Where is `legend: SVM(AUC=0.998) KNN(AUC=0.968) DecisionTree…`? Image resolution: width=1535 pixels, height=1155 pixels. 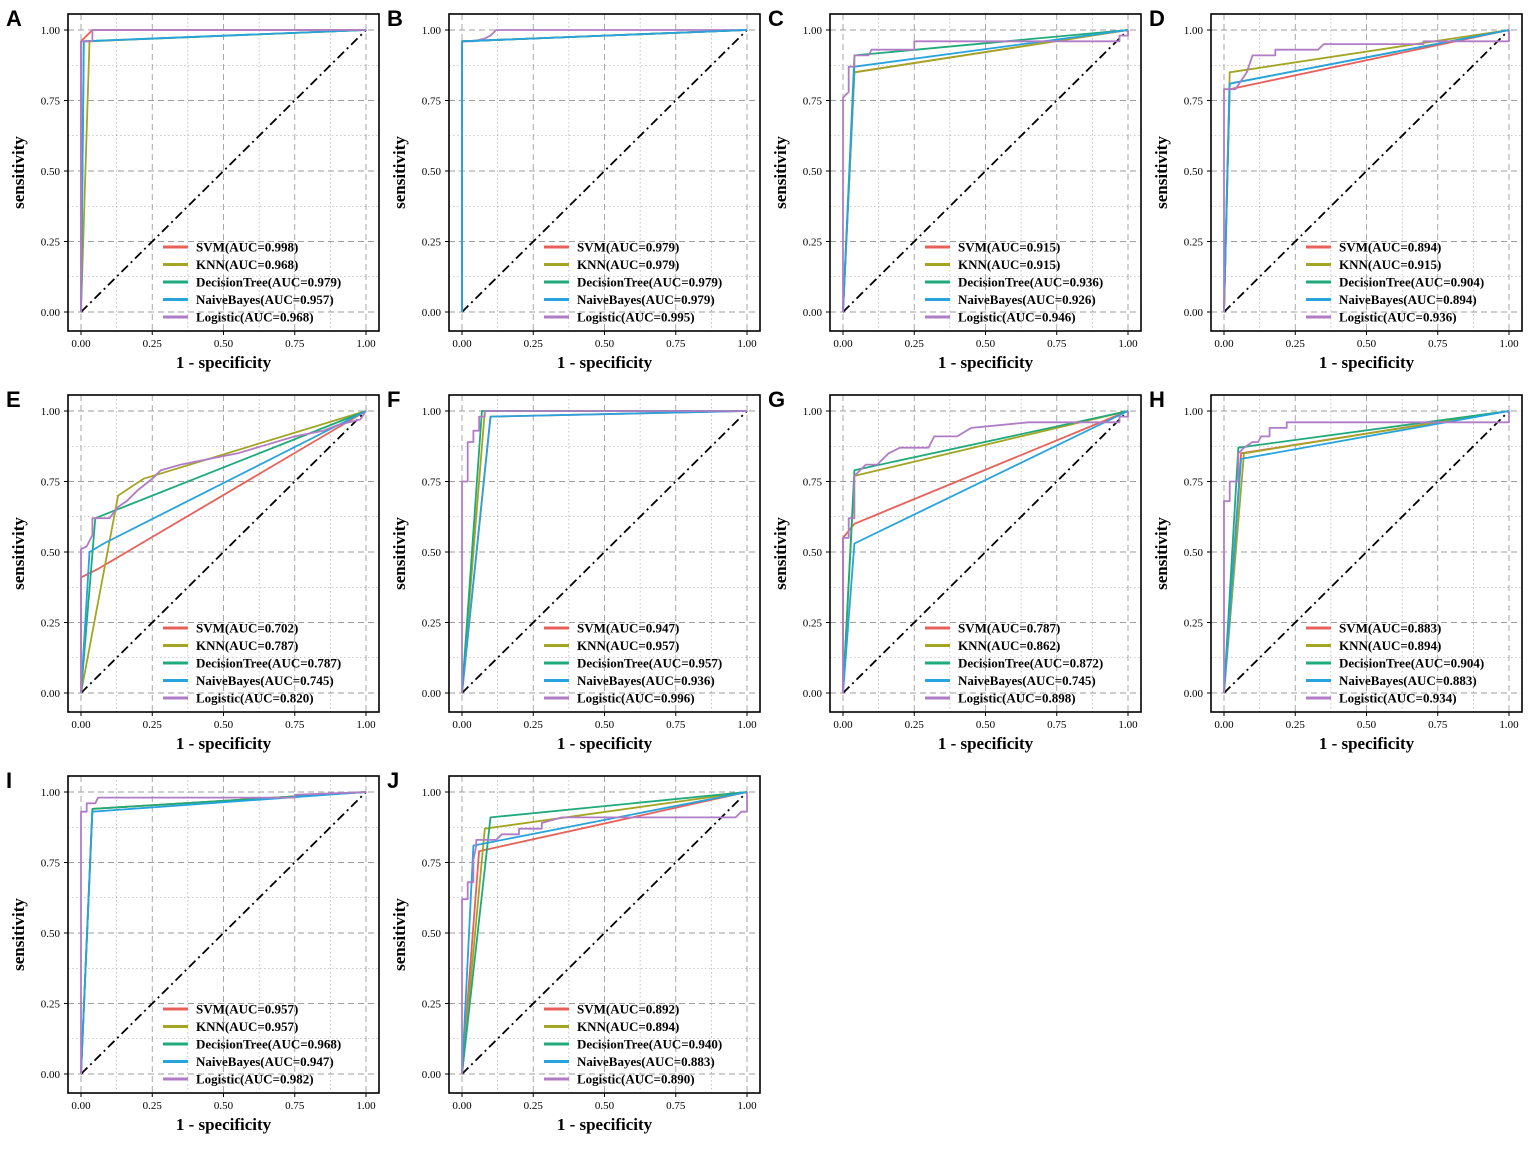 legend: SVM(AUC=0.998) KNN(AUC=0.968) DecisionTree… is located at coordinates (252, 282).